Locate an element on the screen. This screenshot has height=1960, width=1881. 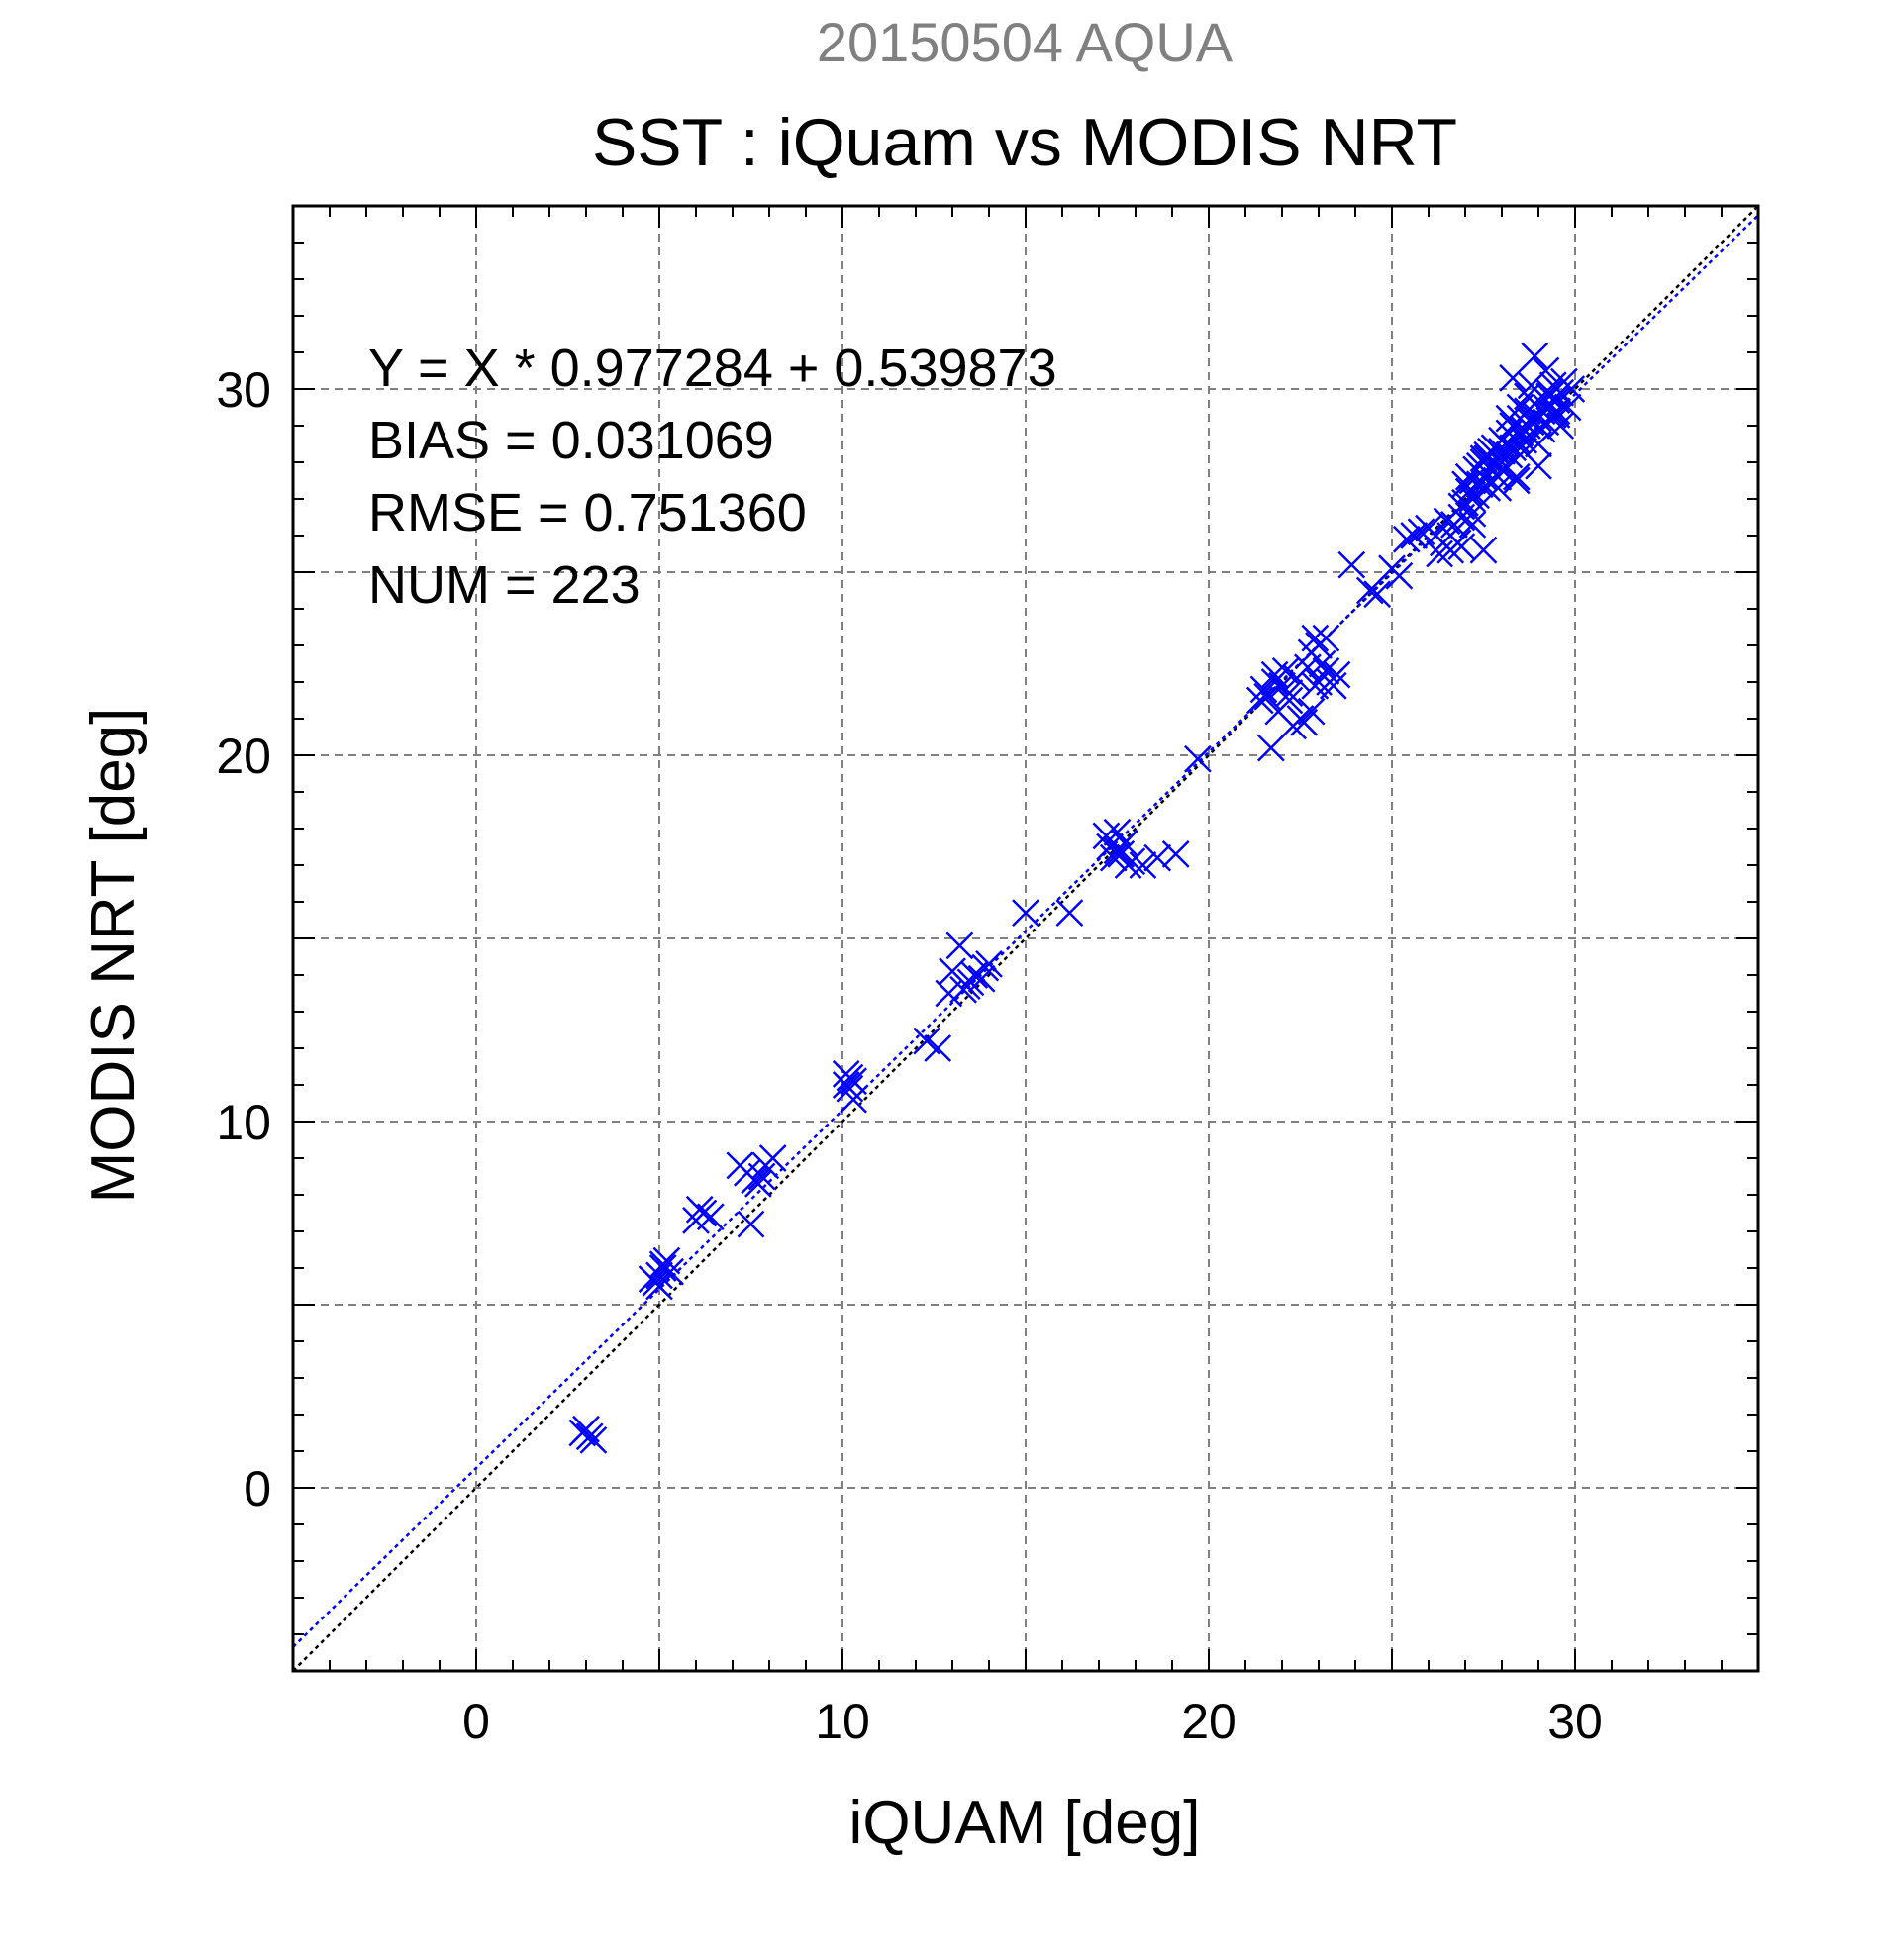
y-axis-label: MODIS NRT [deg] is located at coordinates (113, 956).